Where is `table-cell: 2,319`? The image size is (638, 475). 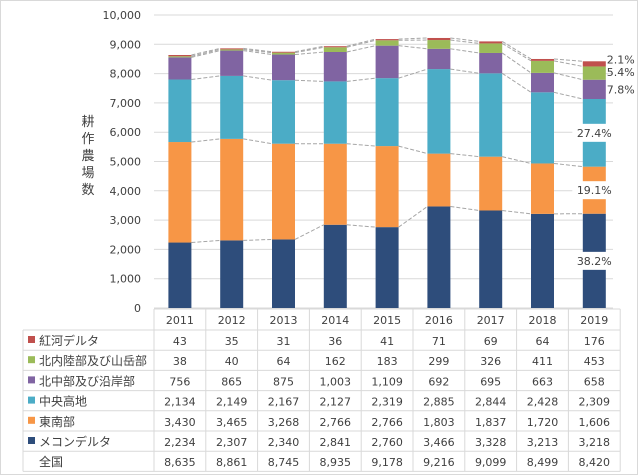 table-cell: 2,319 is located at coordinates (387, 402).